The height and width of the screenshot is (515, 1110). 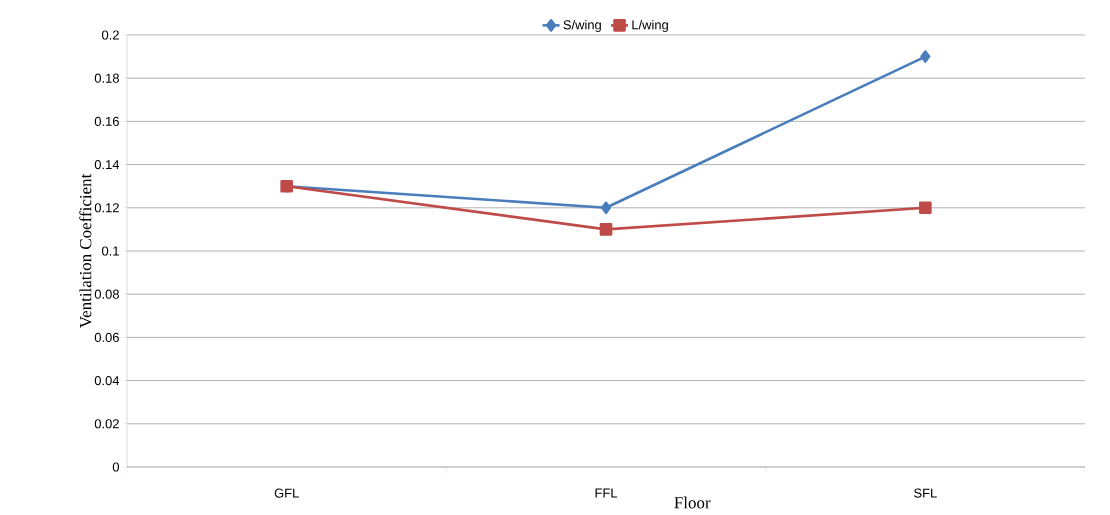 What do you see at coordinates (286, 493) in the screenshot?
I see `x-tick-label: GFL` at bounding box center [286, 493].